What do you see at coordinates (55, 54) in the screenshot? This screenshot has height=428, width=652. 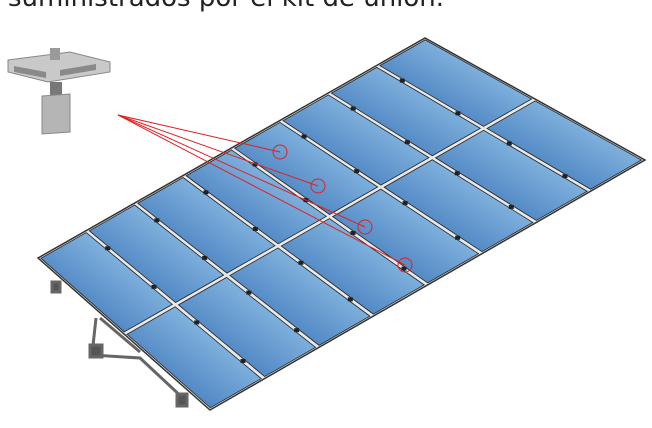 I see `clamp-bolt` at bounding box center [55, 54].